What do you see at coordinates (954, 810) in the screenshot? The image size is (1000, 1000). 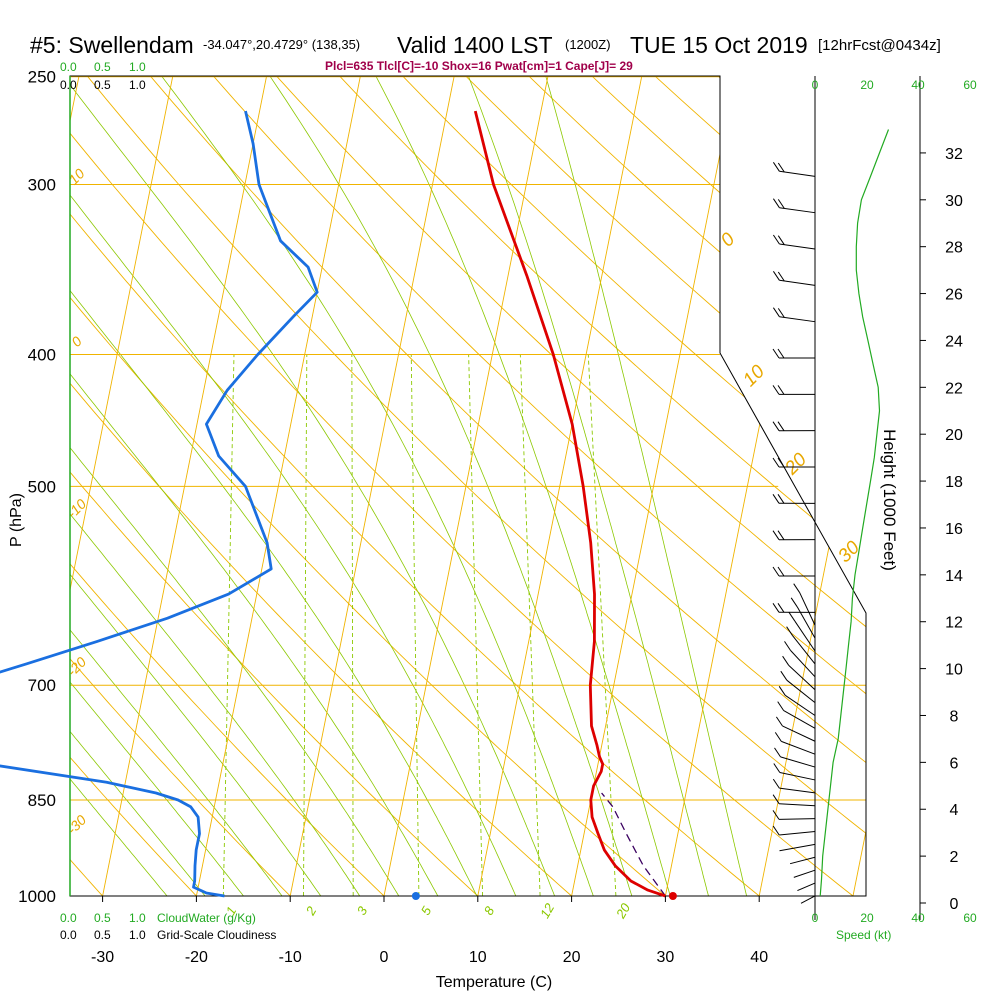 I see `height-tick-label: 4` at bounding box center [954, 810].